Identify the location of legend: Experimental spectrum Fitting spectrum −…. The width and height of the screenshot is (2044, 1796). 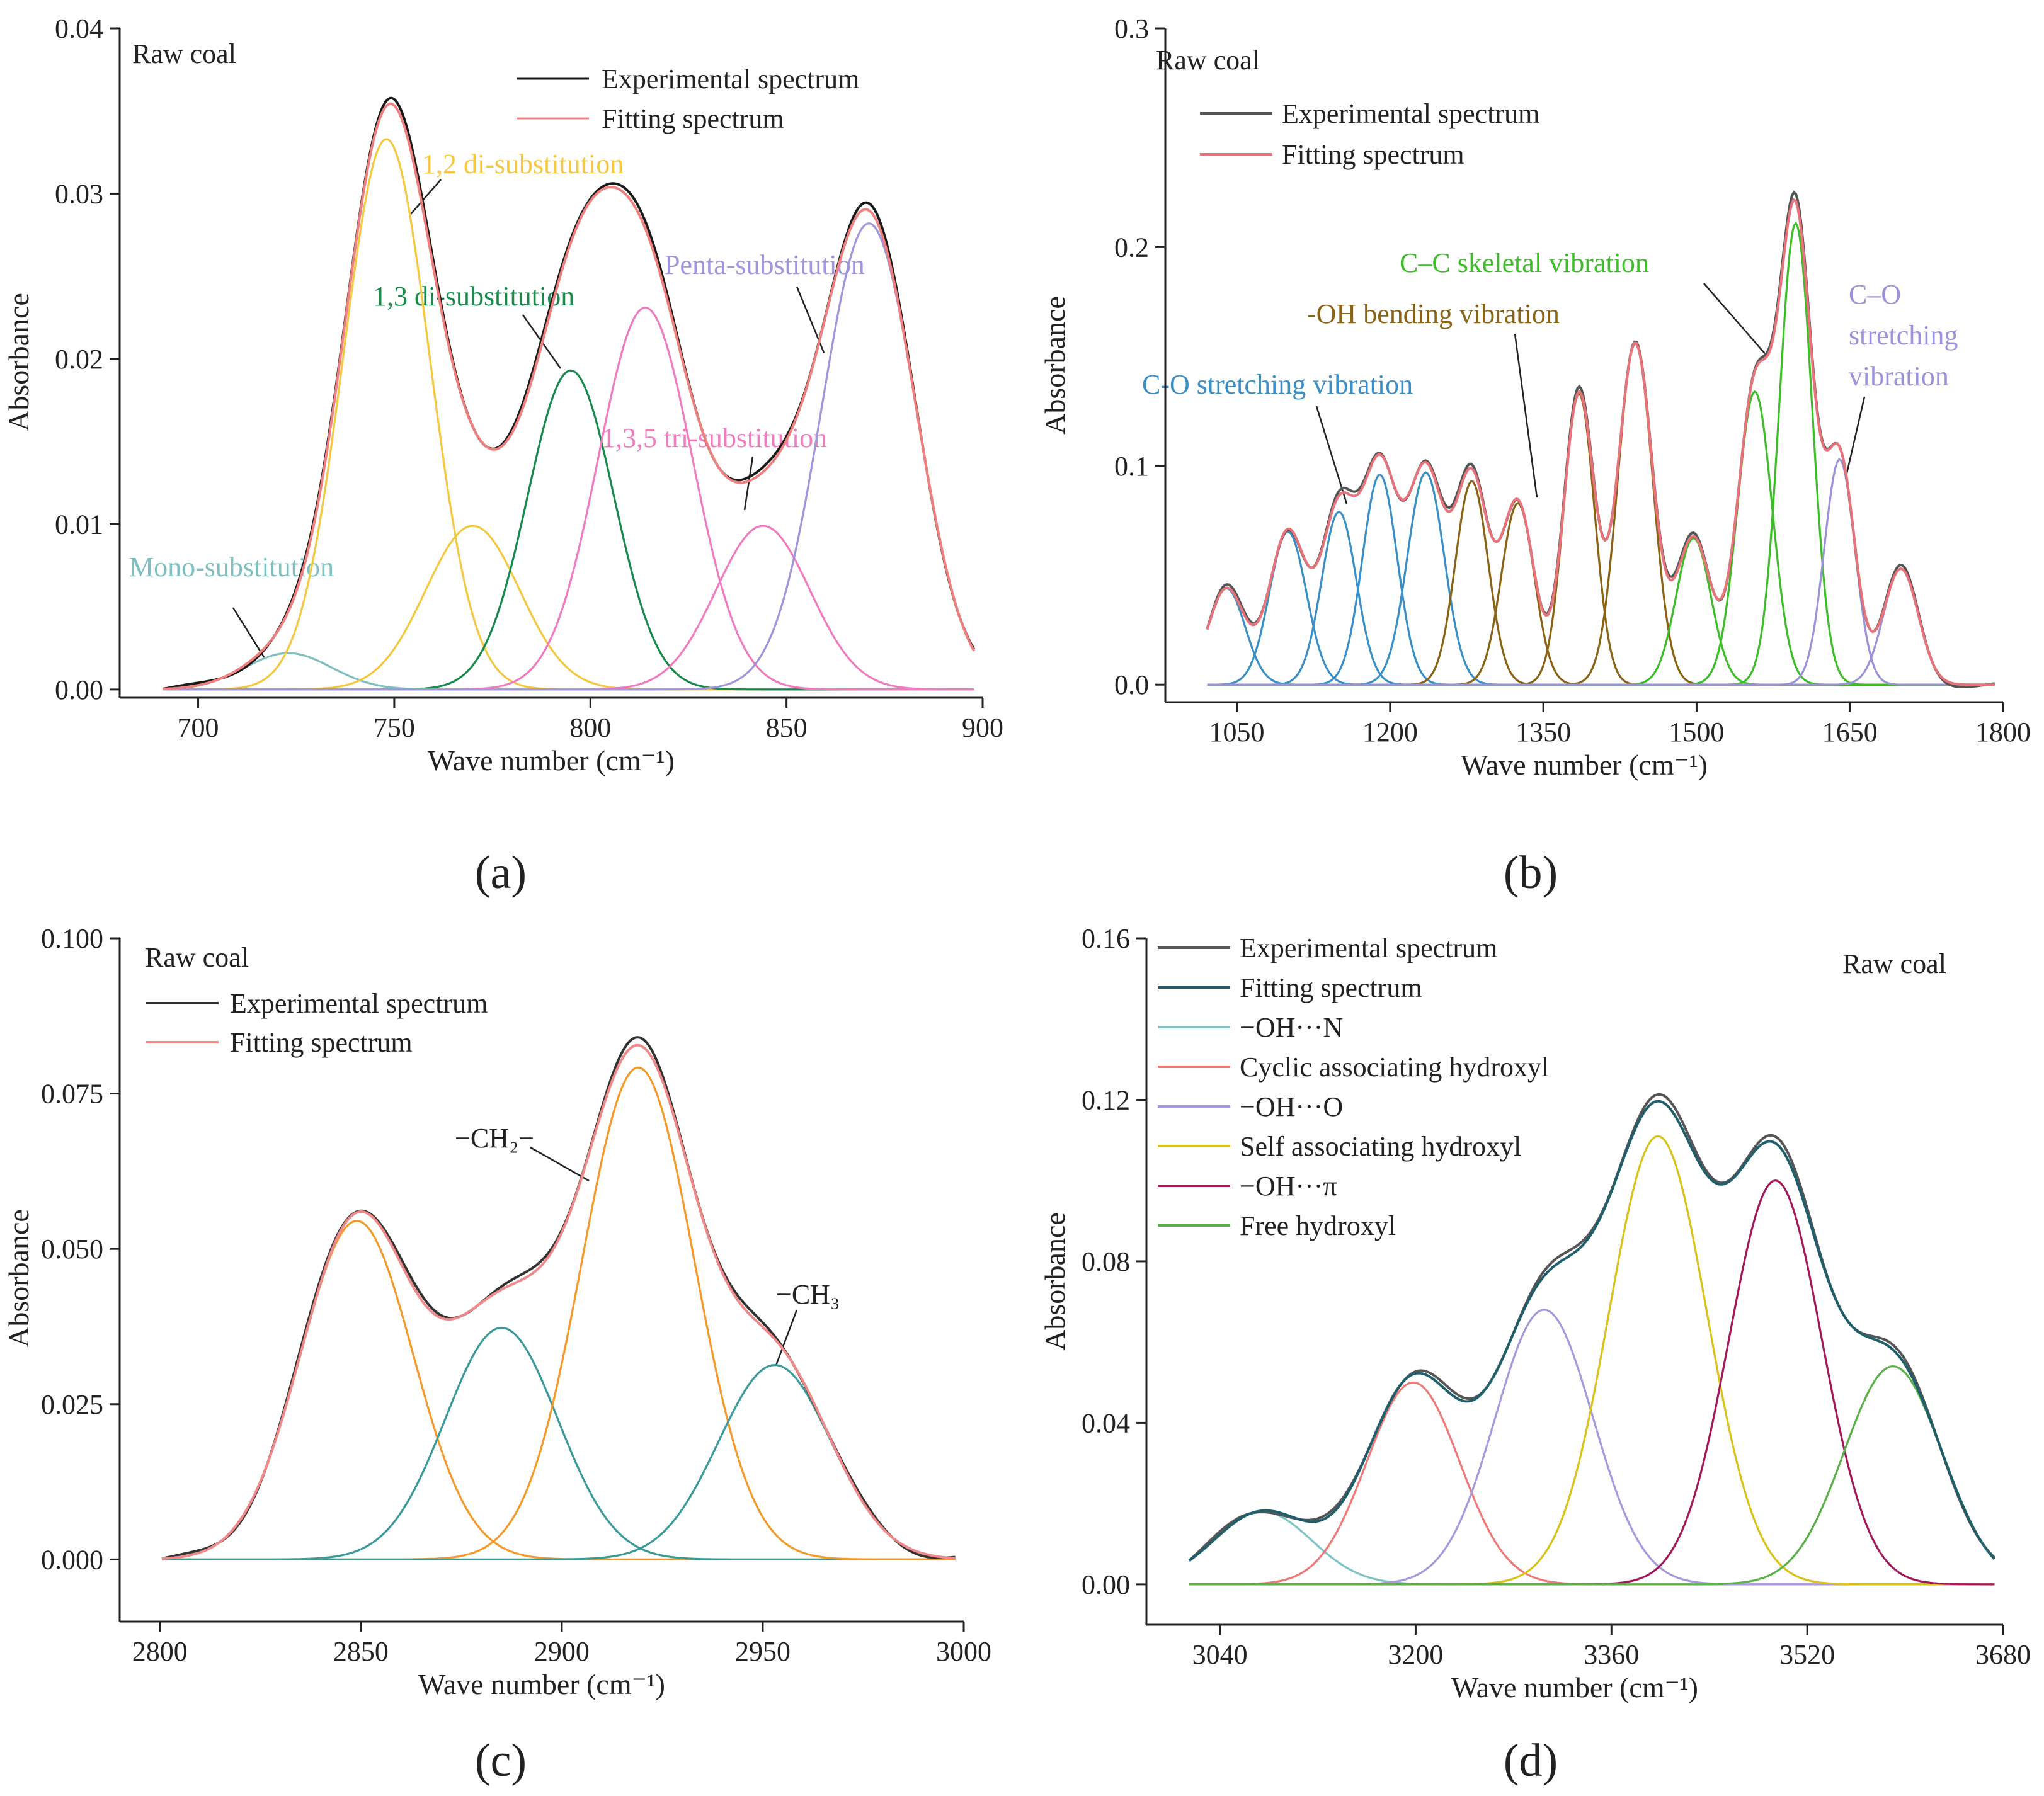
(1353, 1087).